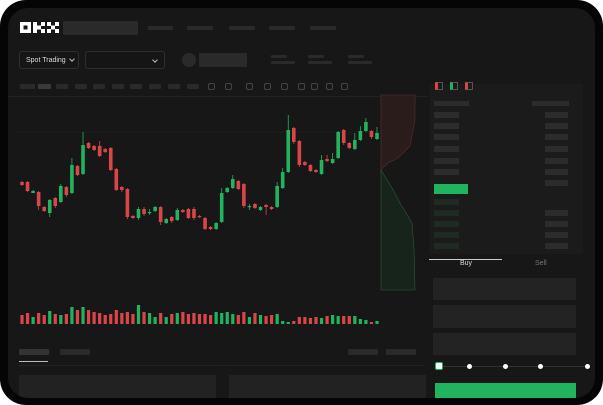 The width and height of the screenshot is (603, 405). I want to click on amount-input, so click(504, 316).